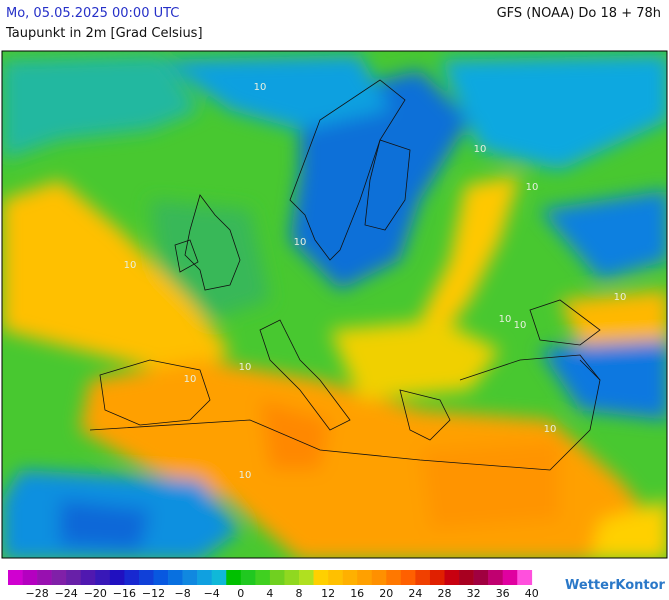  What do you see at coordinates (66, 593) in the screenshot?
I see `legend-tick-label: −24` at bounding box center [66, 593].